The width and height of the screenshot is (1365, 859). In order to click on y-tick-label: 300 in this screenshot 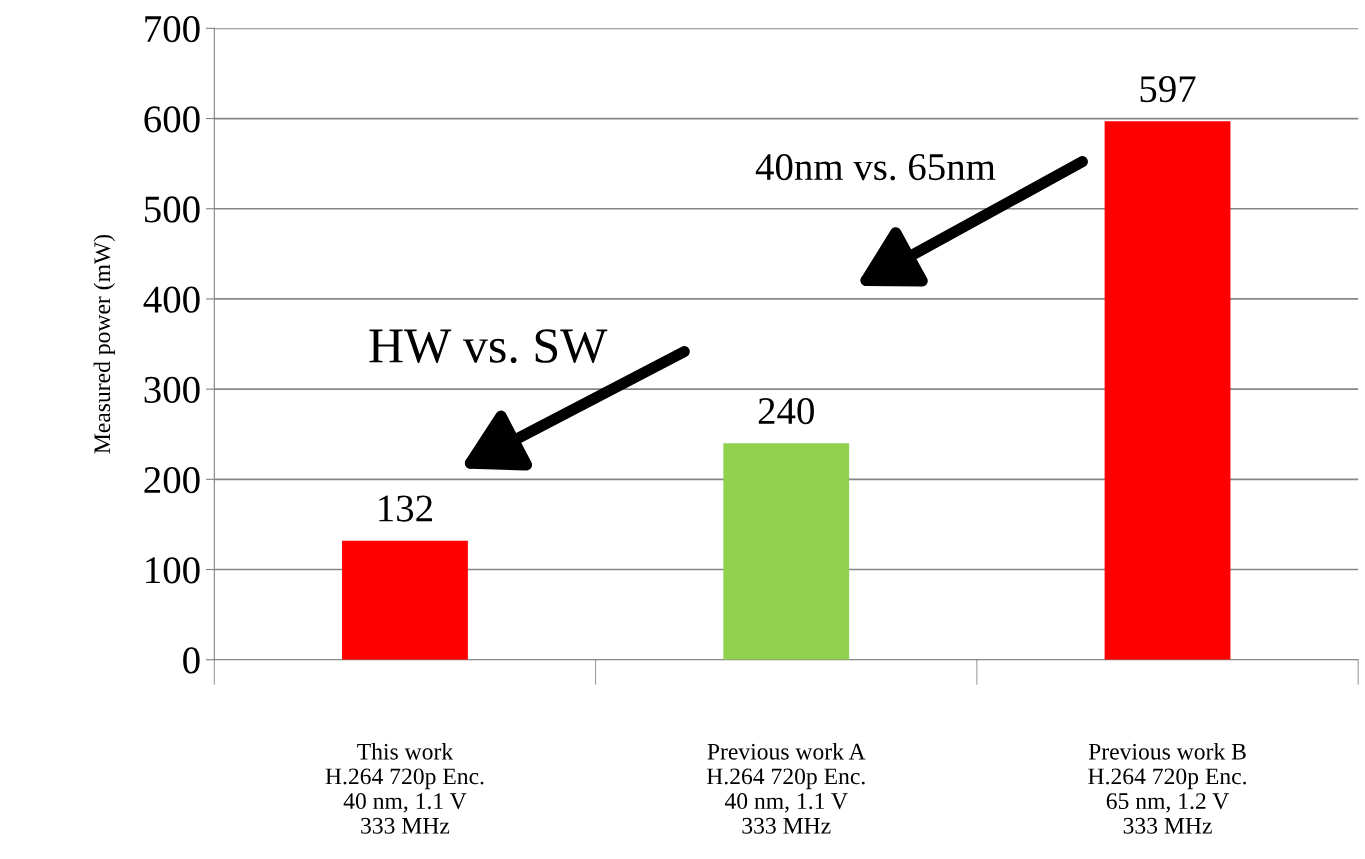, I will do `click(172, 389)`.